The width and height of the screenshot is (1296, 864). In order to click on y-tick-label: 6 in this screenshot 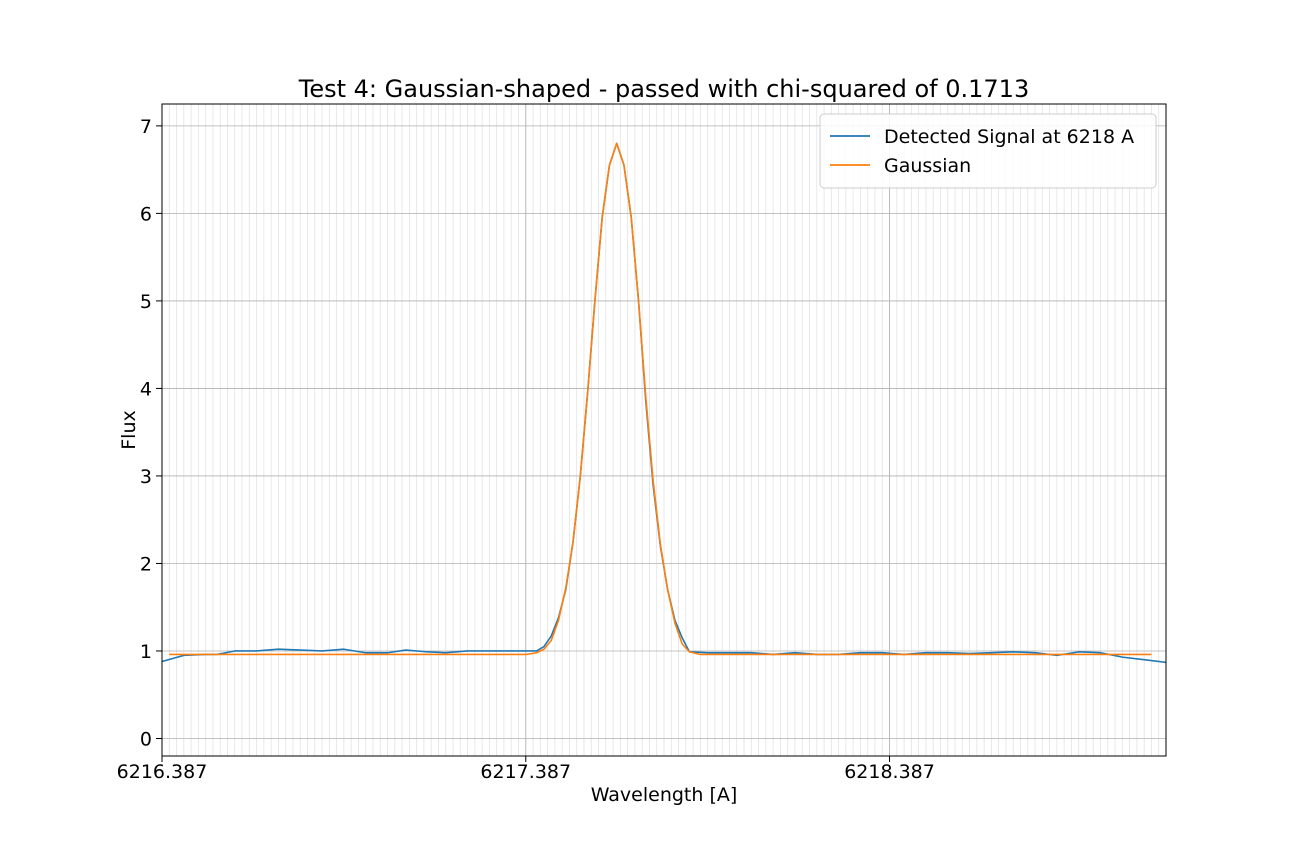, I will do `click(146, 214)`.